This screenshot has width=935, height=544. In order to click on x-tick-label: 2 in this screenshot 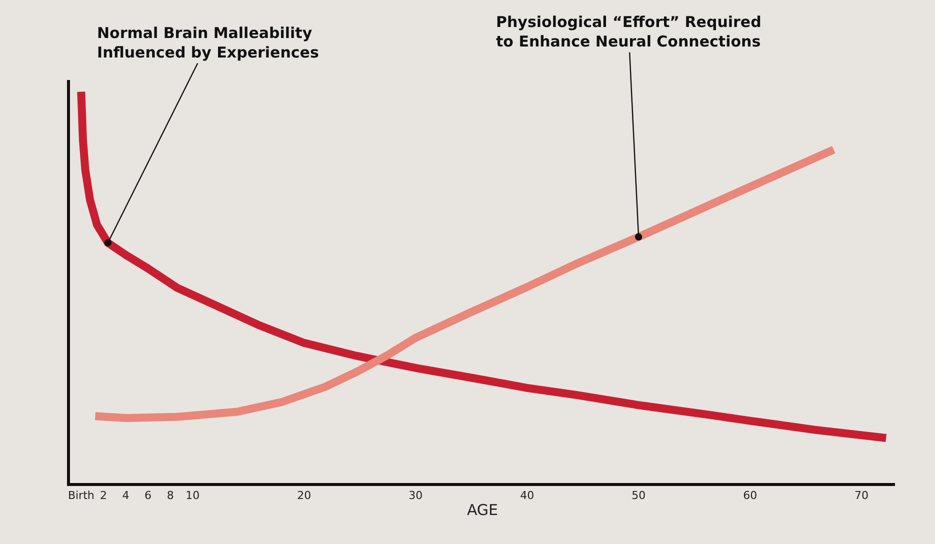, I will do `click(103, 495)`.